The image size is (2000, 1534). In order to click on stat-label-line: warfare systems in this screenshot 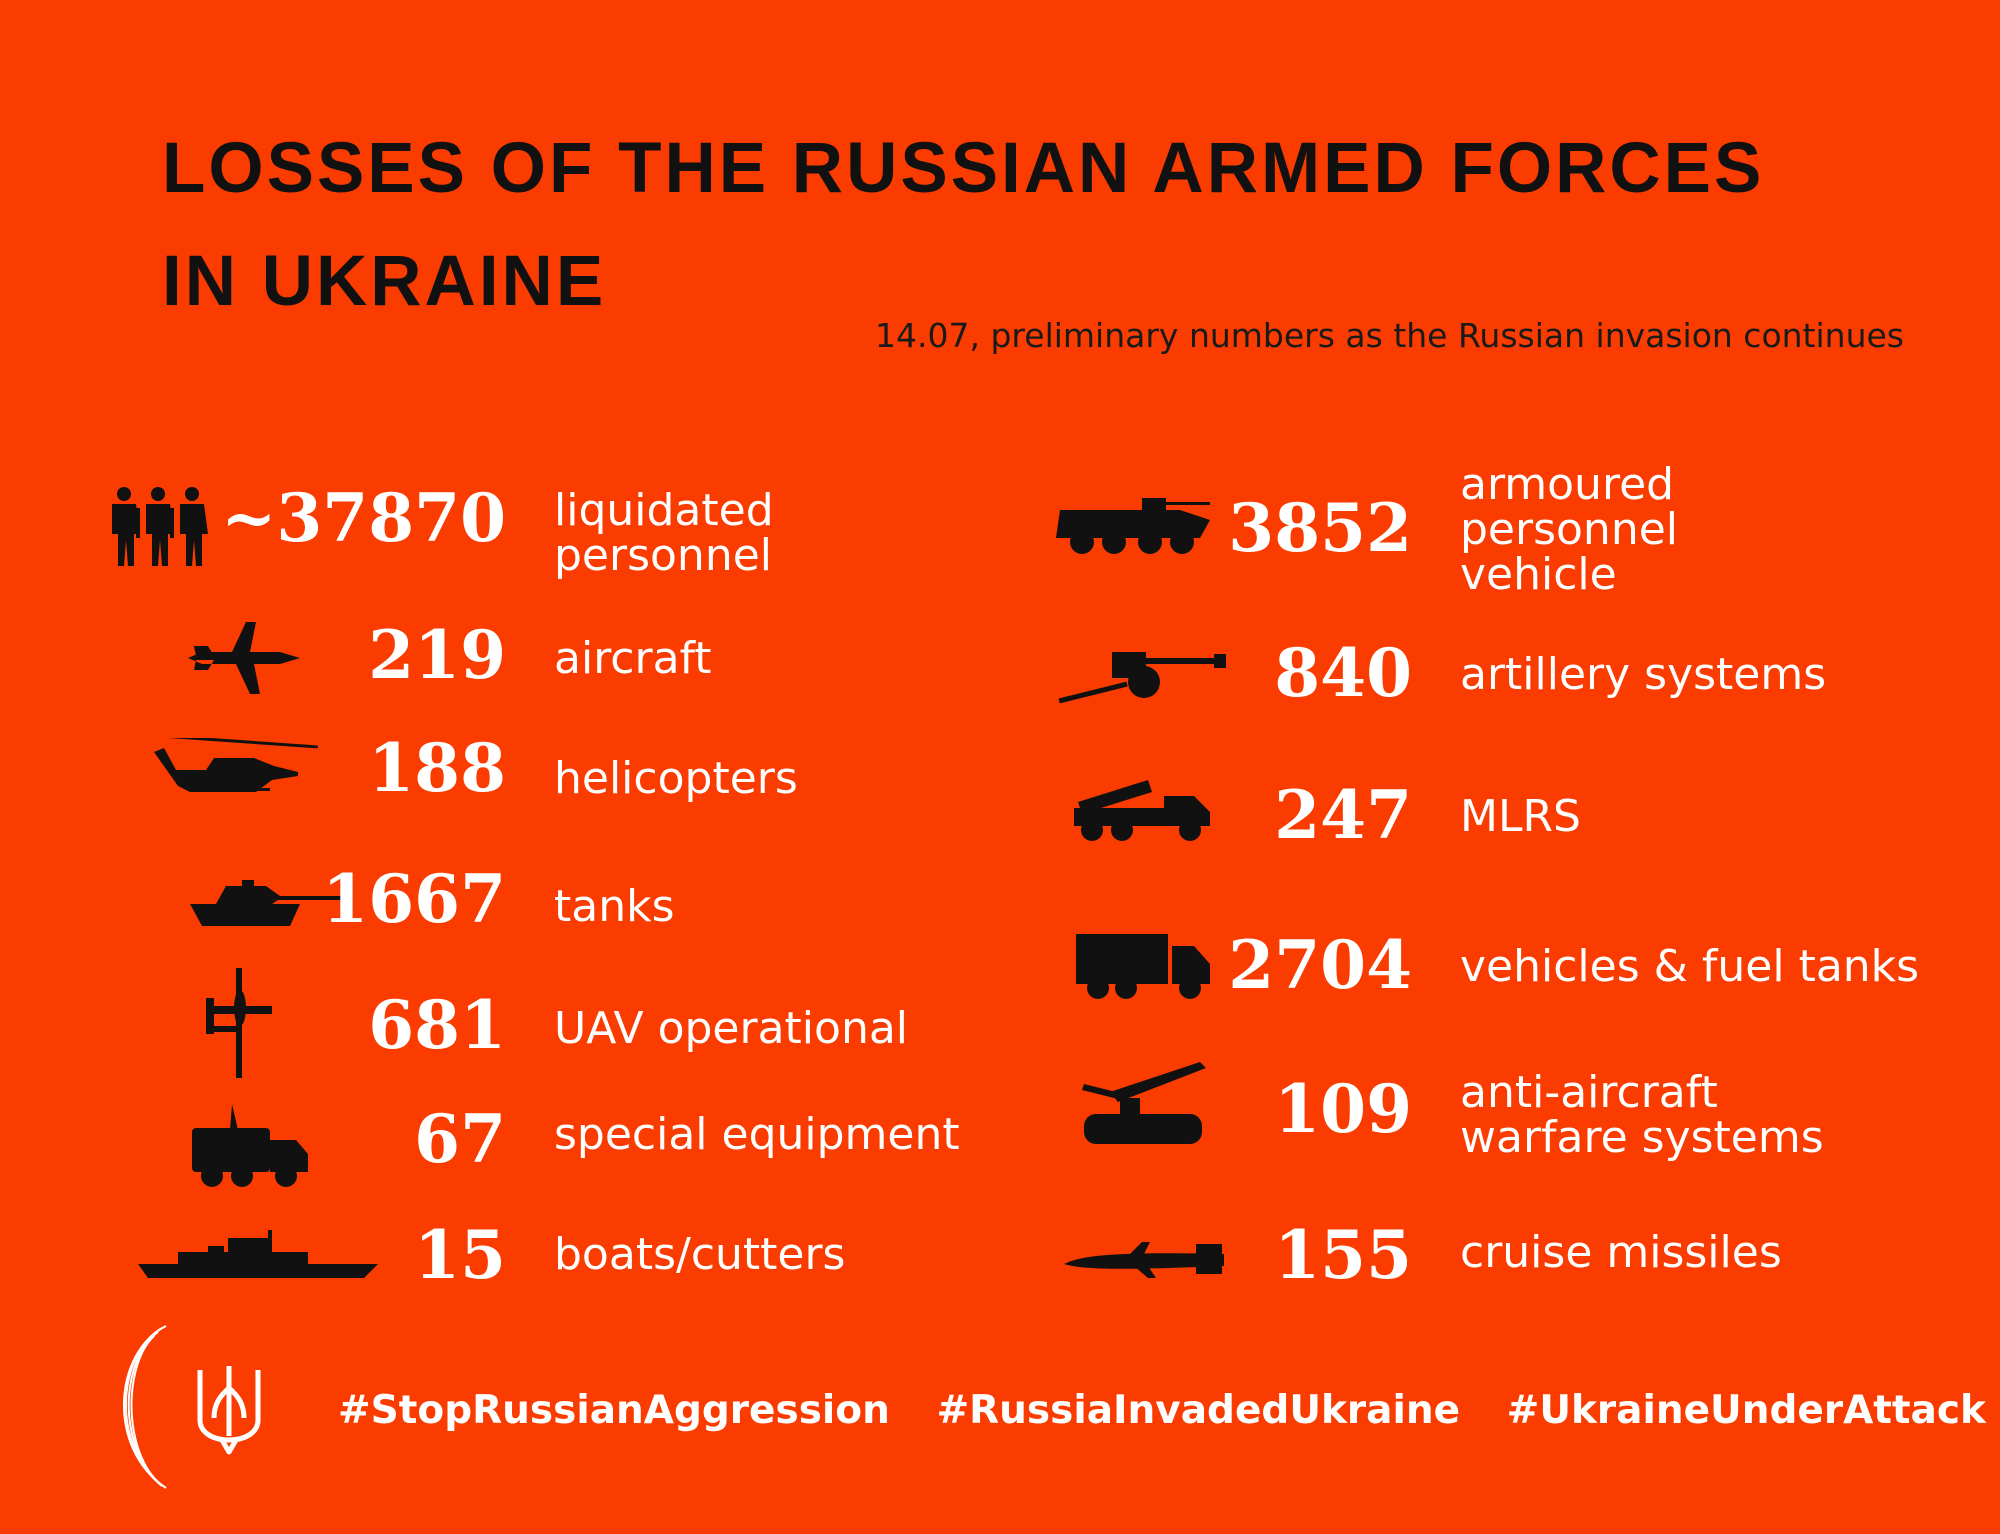, I will do `click(1642, 1137)`.